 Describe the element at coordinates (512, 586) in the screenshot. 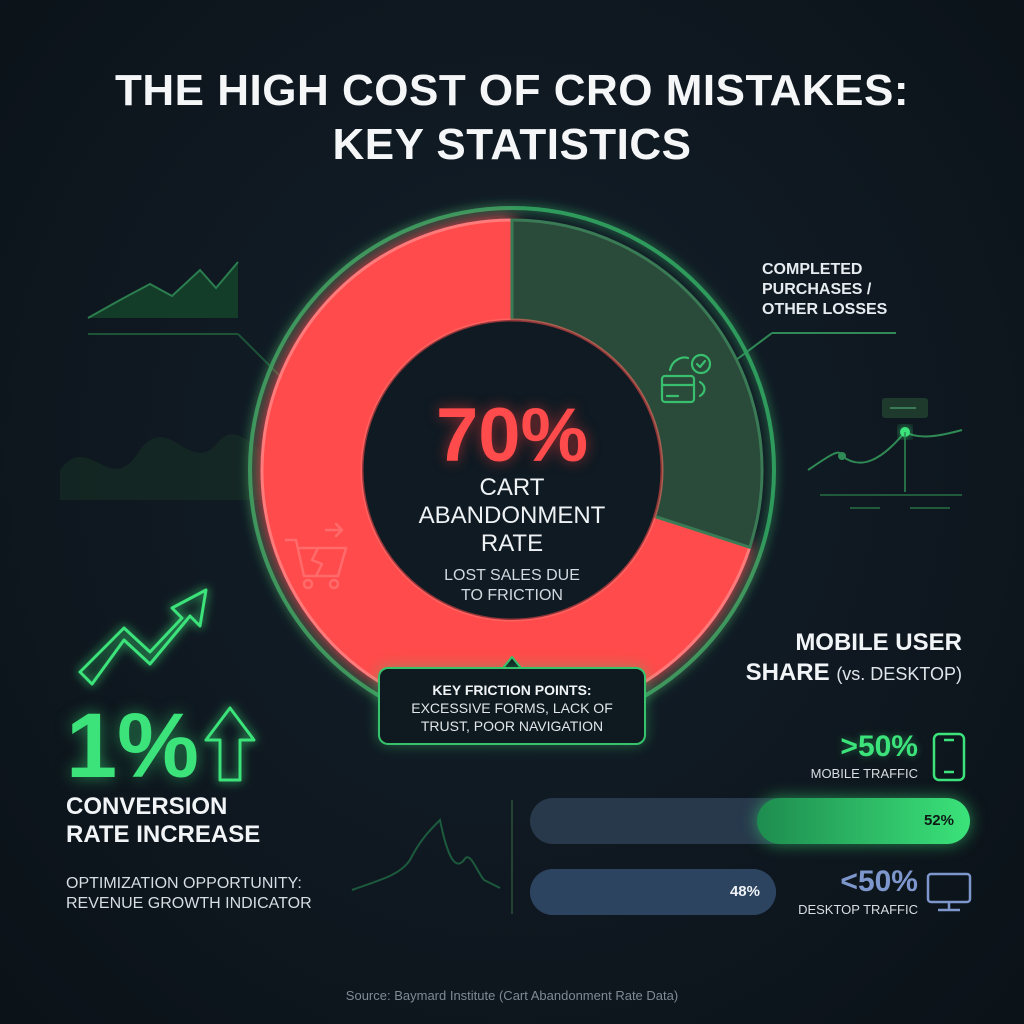

I see `cart-abandonment-sub: LOST SALES DUE TO FRICTION` at that location.